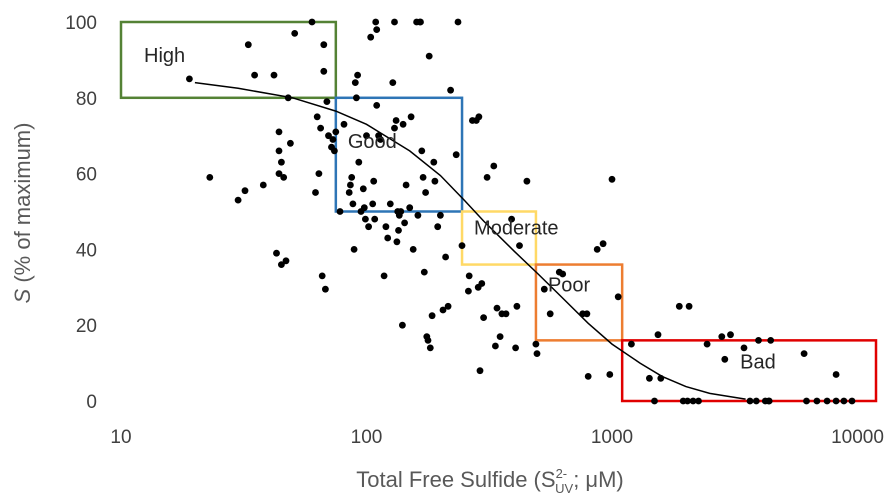 The height and width of the screenshot is (500, 894). I want to click on y-tick-label: 40, so click(86, 250).